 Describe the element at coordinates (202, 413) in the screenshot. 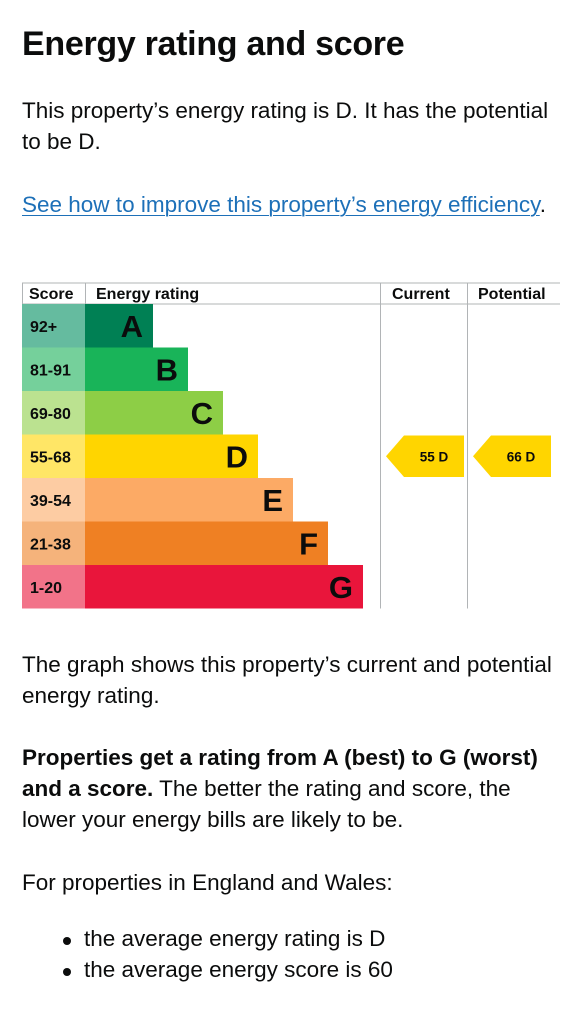

I see `rating-band-letter: C` at that location.